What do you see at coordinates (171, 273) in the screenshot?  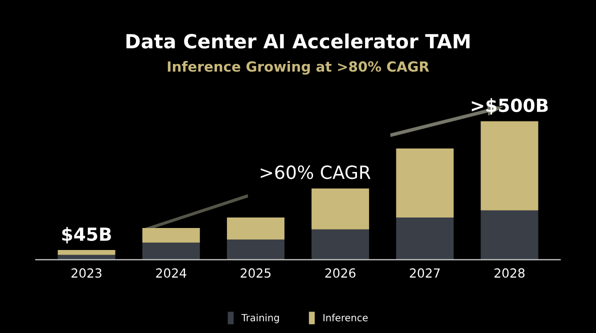 I see `x-tick-label: 2024` at bounding box center [171, 273].